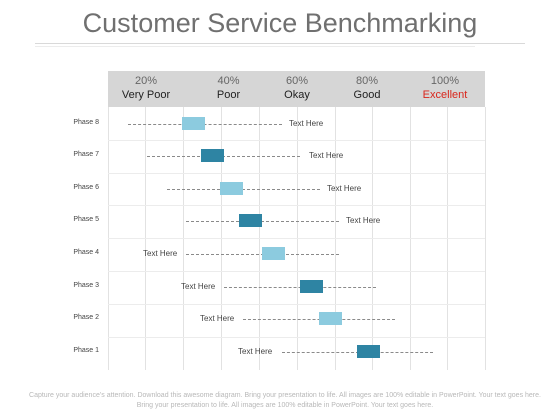  Describe the element at coordinates (86, 122) in the screenshot. I see `phase-label: Phase 8` at that location.